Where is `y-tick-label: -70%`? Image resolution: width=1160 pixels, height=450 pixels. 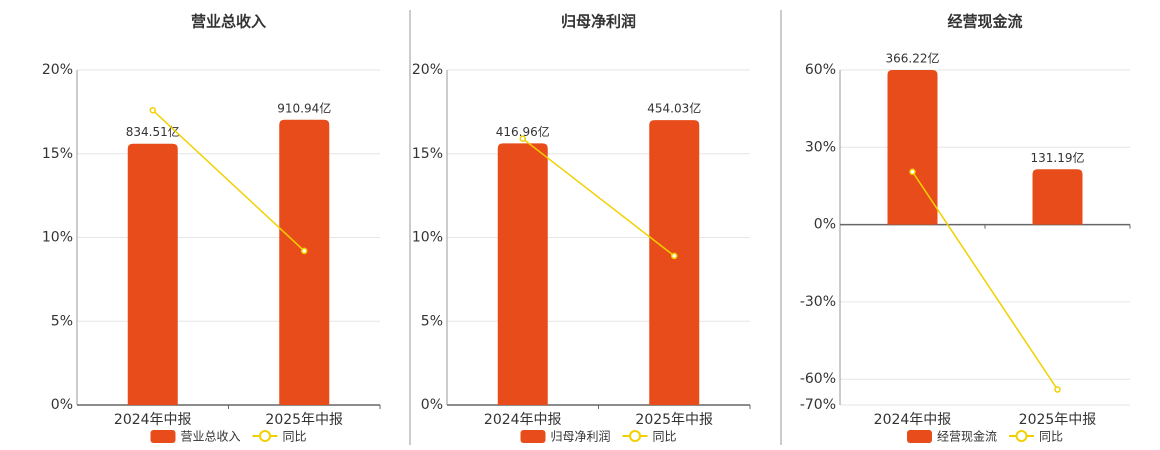
y-tick-label: -70% is located at coordinates (818, 405).